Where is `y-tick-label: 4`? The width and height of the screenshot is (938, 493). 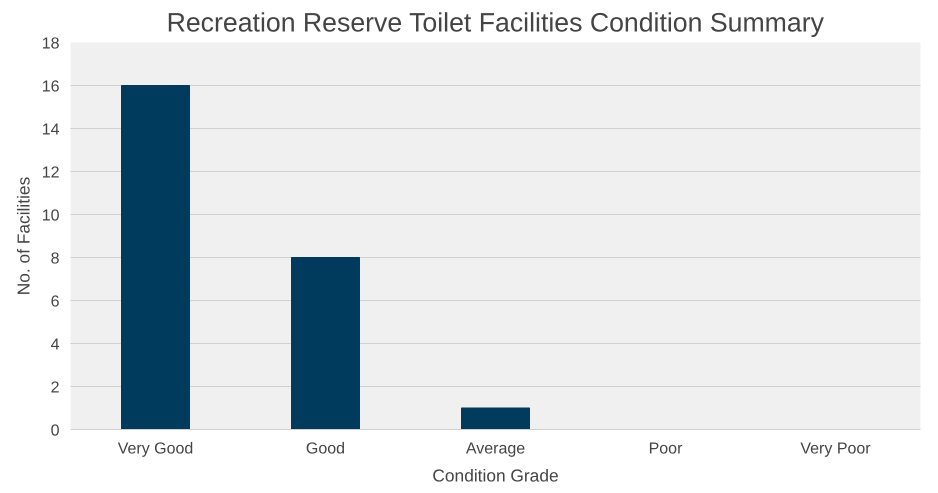 y-tick-label: 4 is located at coordinates (55, 345).